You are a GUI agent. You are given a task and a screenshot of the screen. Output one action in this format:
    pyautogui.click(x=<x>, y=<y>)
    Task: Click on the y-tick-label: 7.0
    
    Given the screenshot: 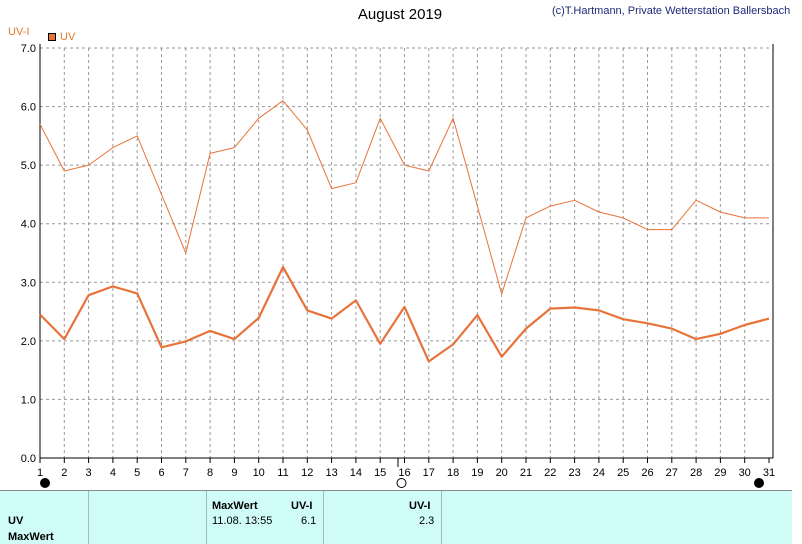 What is the action you would take?
    pyautogui.click(x=28, y=49)
    